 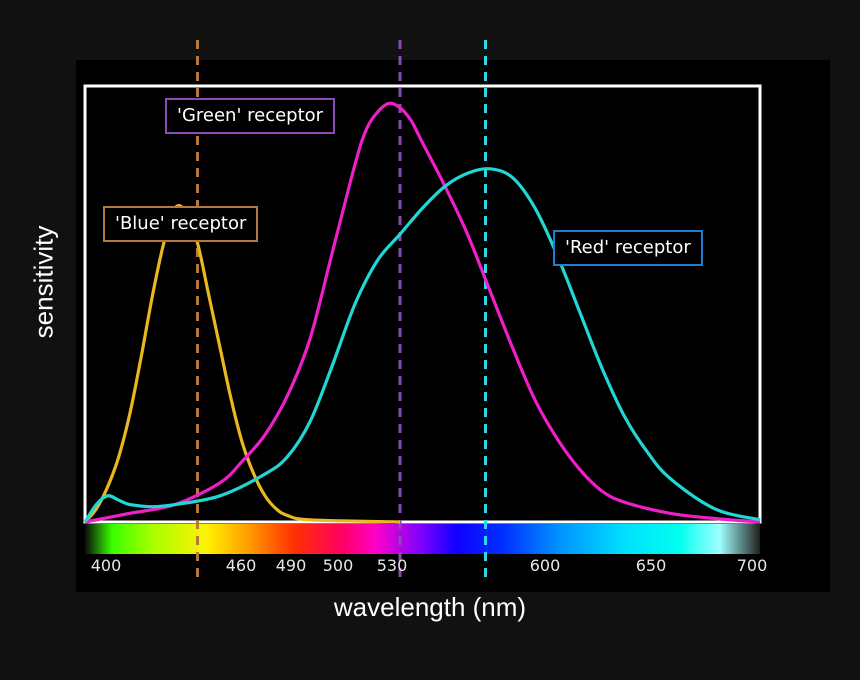 What do you see at coordinates (545, 565) in the screenshot?
I see `x-tick-label: 600` at bounding box center [545, 565].